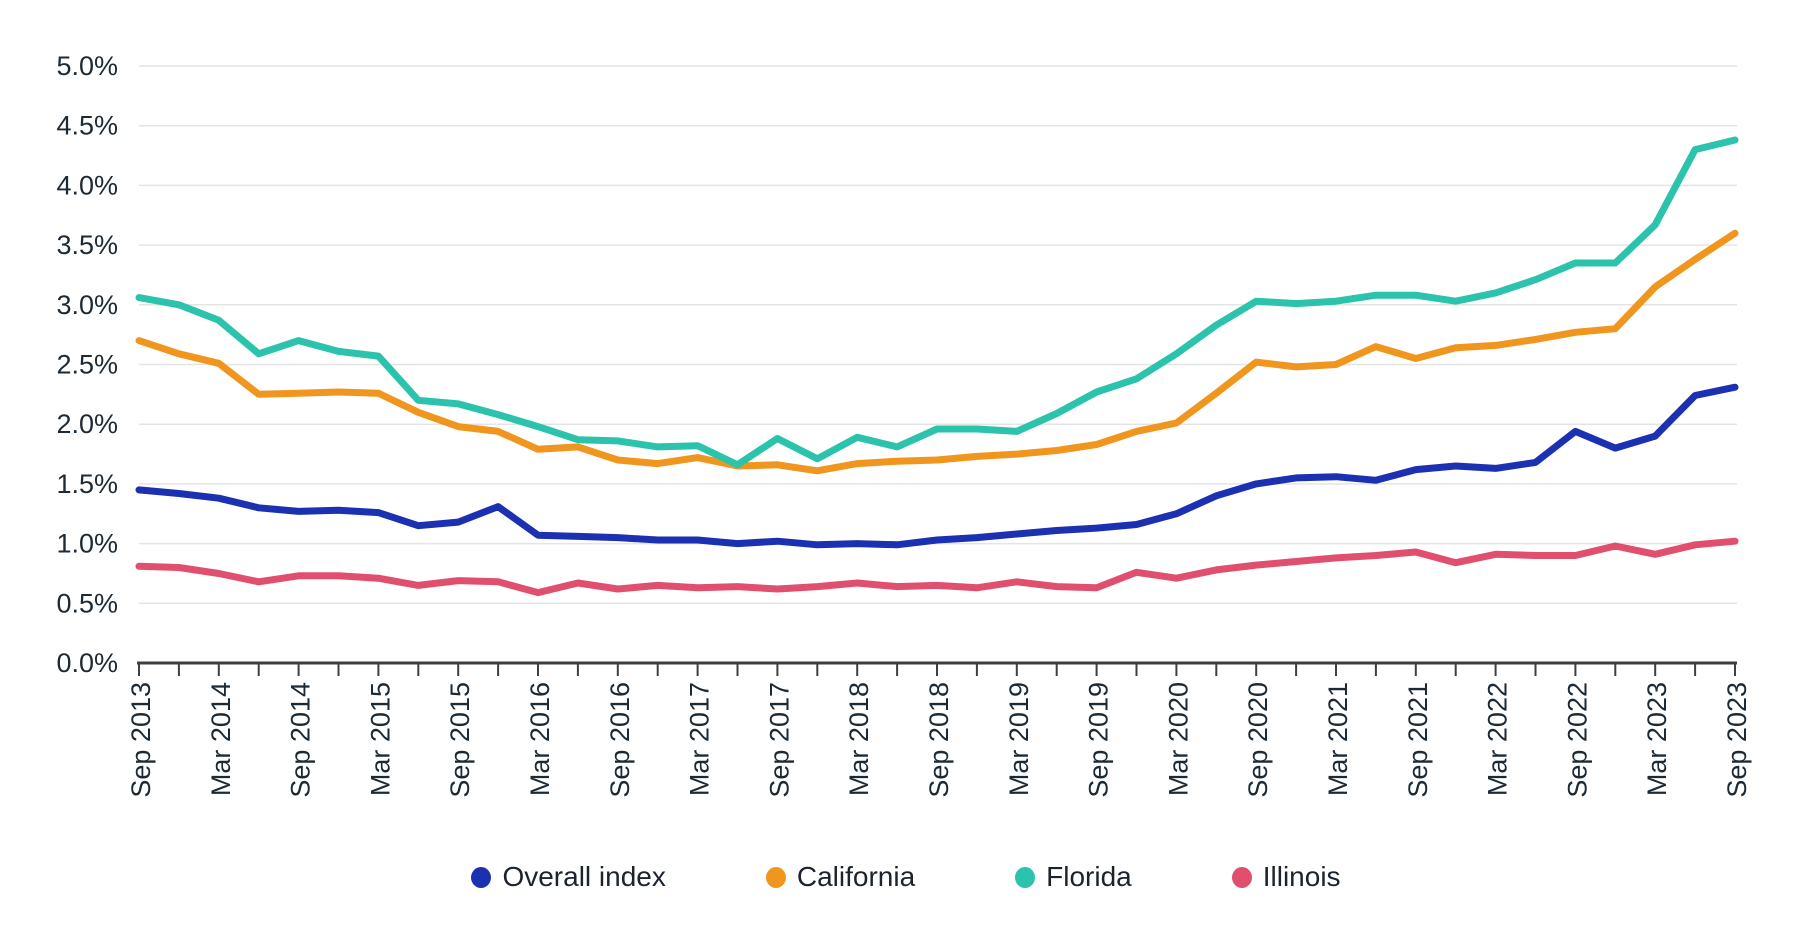  Describe the element at coordinates (584, 876) in the screenshot. I see `legend-label-overall-index: Overall index` at that location.